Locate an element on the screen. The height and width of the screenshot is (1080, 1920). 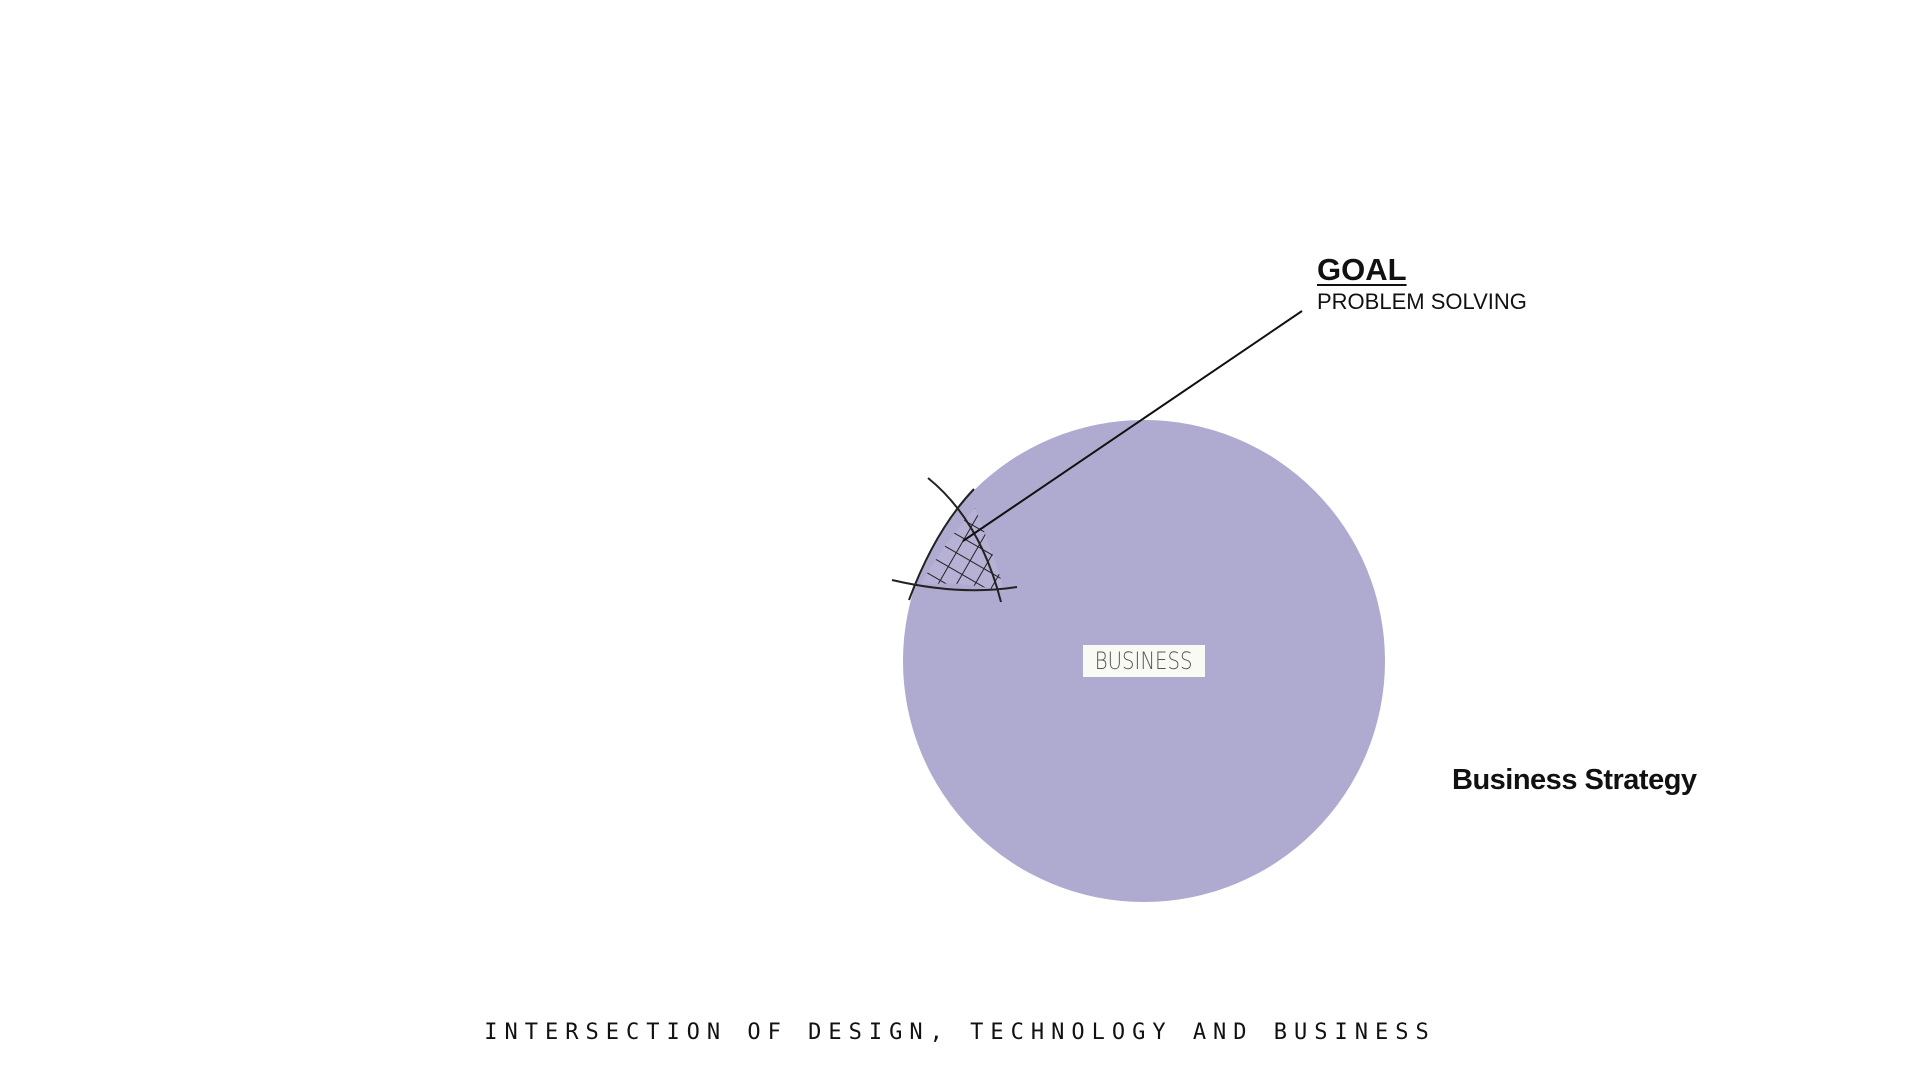
goal-subtitle: PROBLEM SOLVING is located at coordinates (1422, 301).